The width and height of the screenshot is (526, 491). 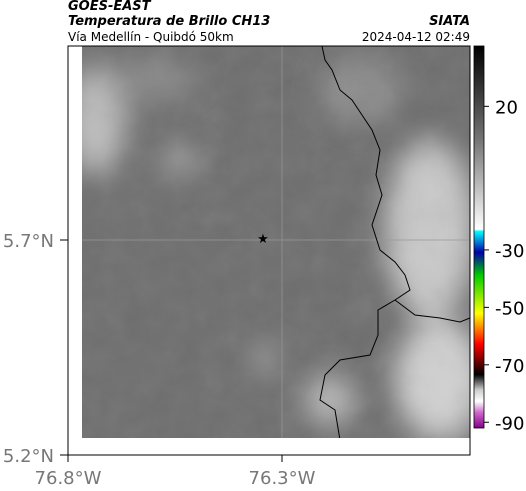 I want to click on lat-label: 5.7°N, so click(x=28, y=241).